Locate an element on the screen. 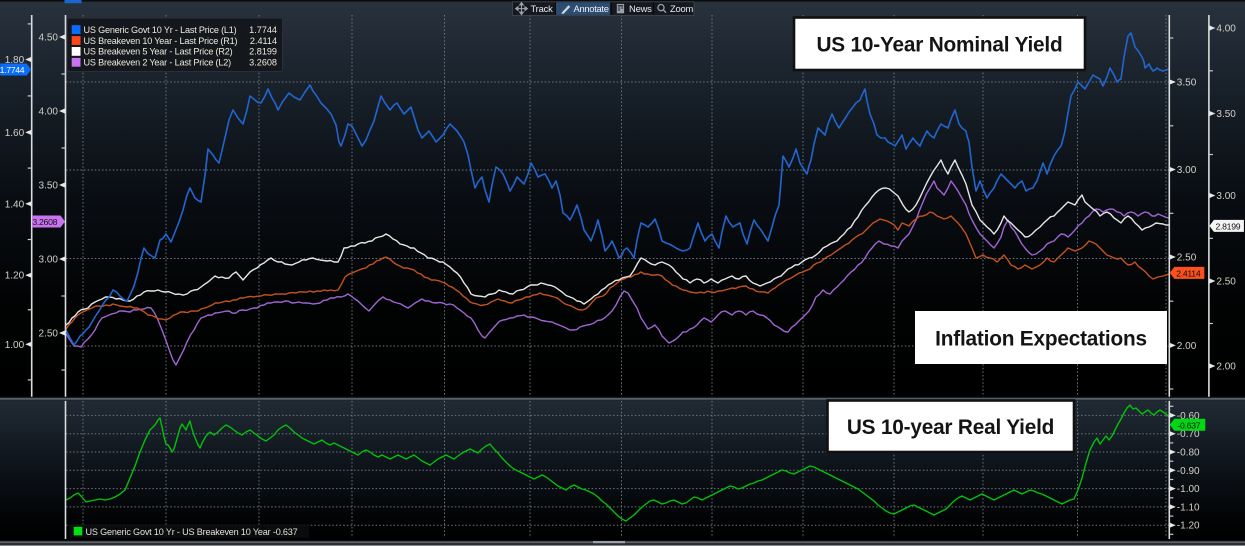  svg-text: -0.60 is located at coordinates (1188, 416).